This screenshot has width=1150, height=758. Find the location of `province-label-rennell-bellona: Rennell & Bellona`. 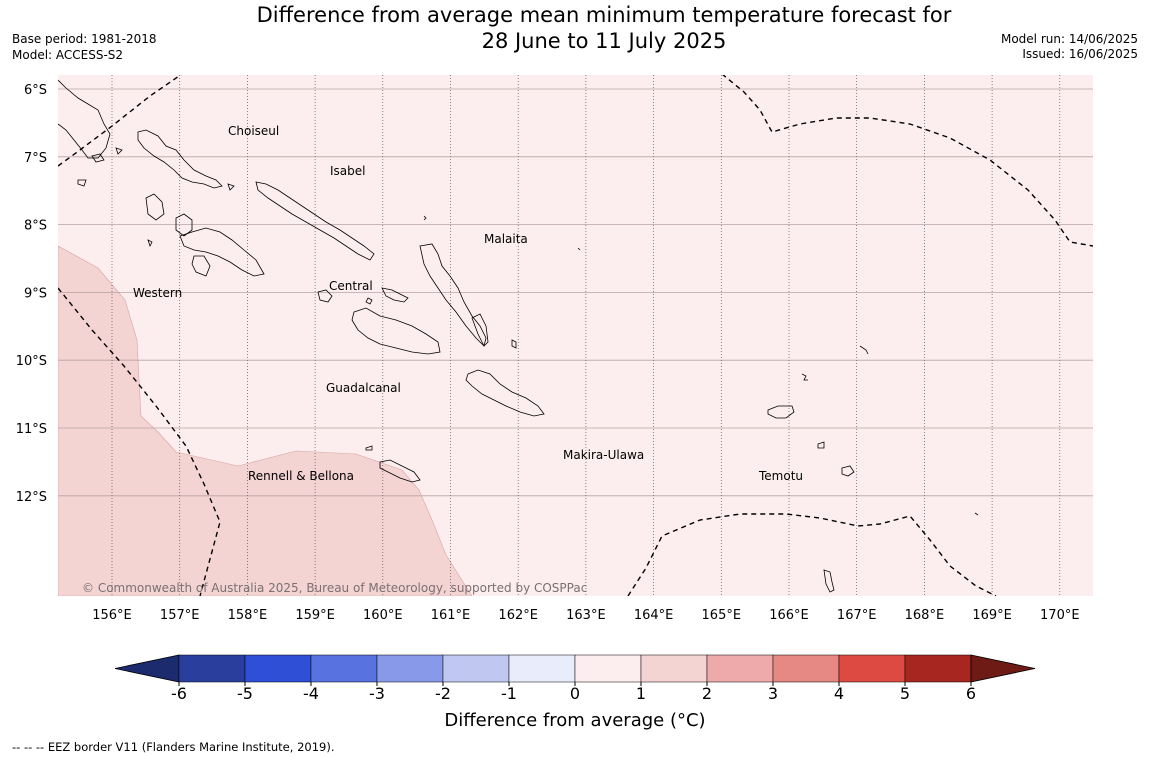

province-label-rennell-bellona: Rennell & Bellona is located at coordinates (301, 476).